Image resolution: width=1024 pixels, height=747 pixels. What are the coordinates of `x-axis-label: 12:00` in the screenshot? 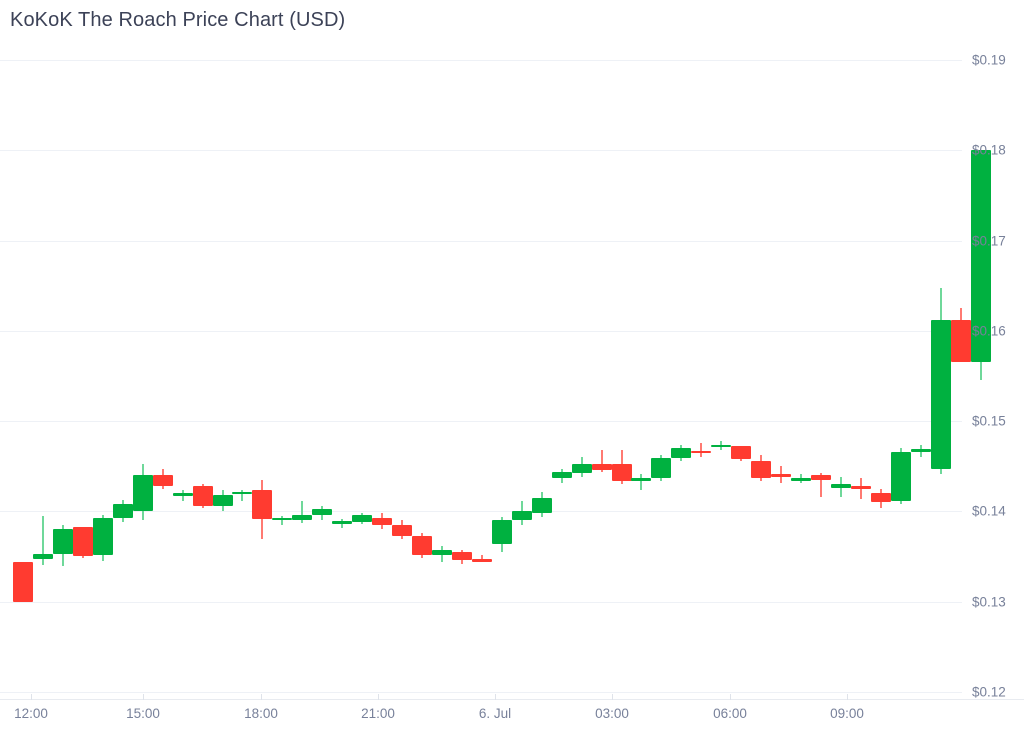 It's located at (31, 713).